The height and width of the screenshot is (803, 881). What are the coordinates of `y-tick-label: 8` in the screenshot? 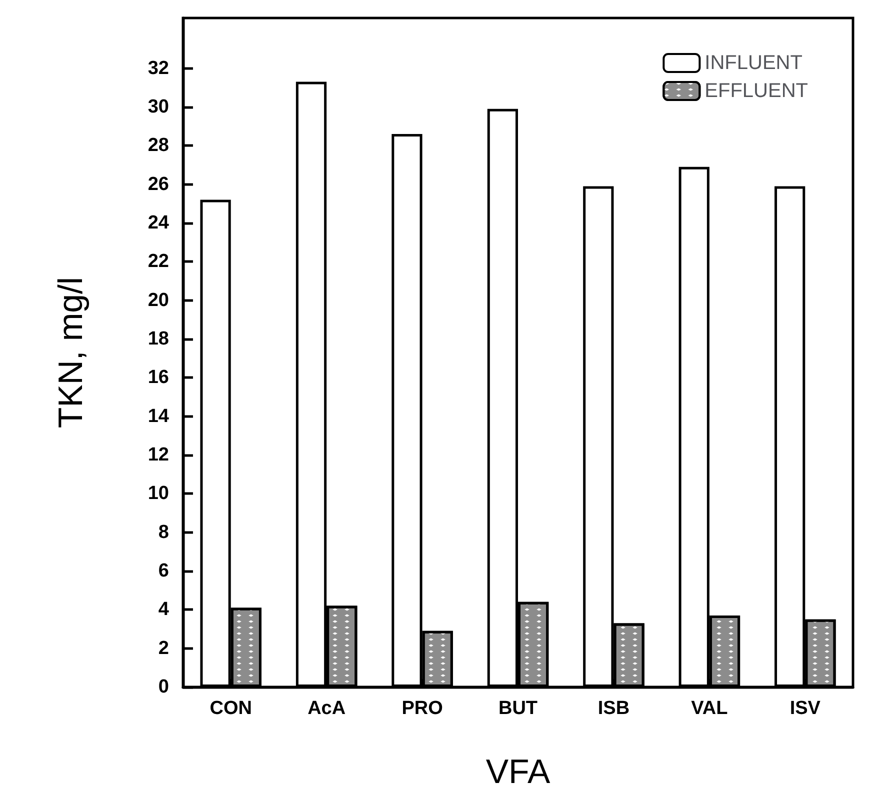 It's located at (163, 532).